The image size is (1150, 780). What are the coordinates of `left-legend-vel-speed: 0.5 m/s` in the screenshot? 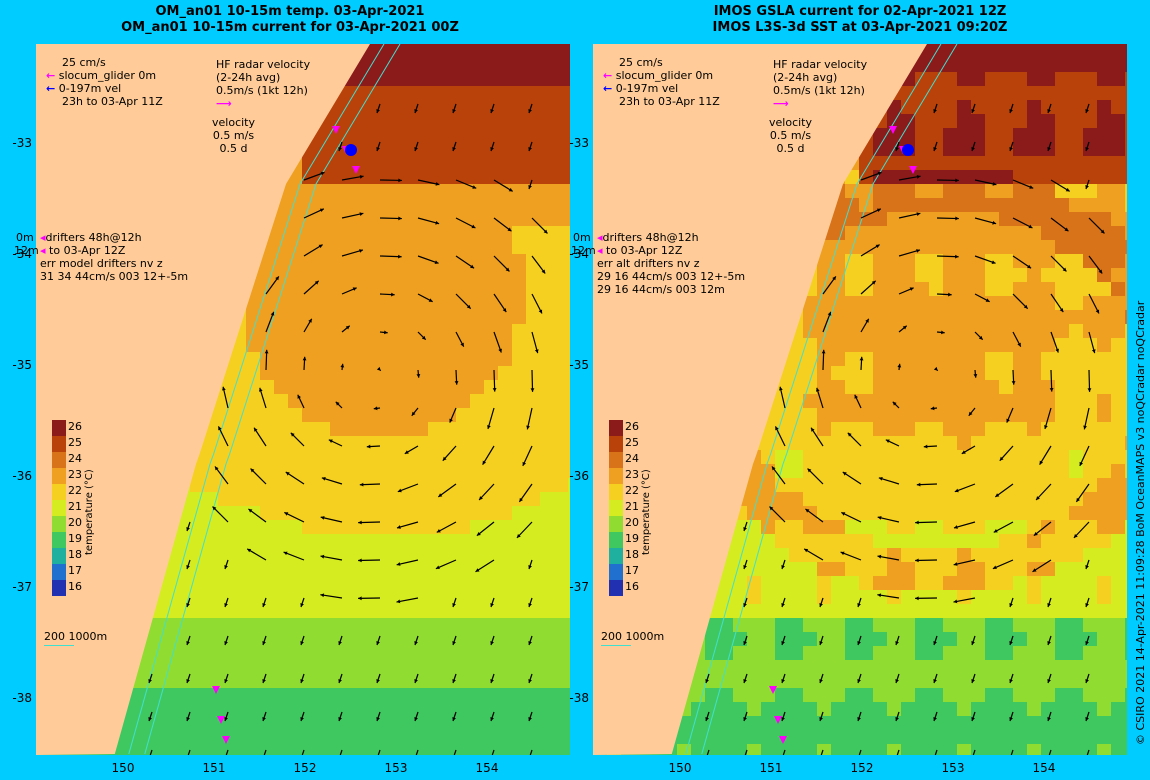 It's located at (233, 135).